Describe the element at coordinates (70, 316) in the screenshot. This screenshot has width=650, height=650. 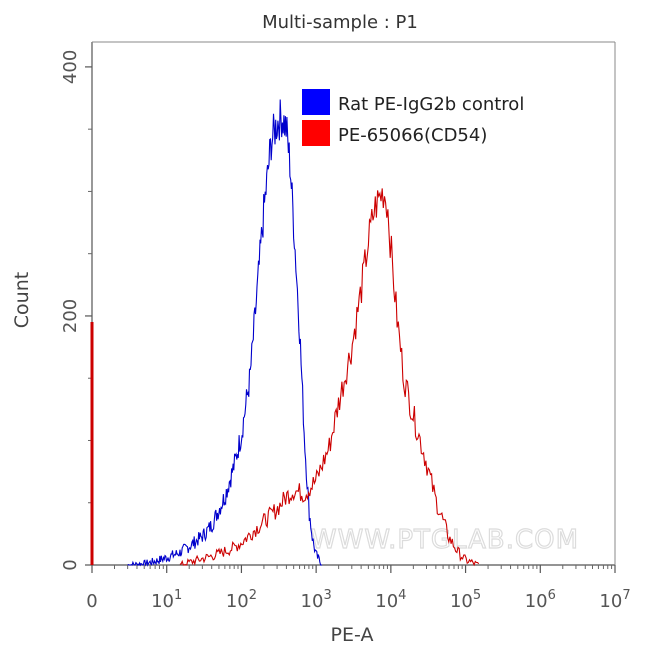
I see `y-tick-label: 200` at that location.